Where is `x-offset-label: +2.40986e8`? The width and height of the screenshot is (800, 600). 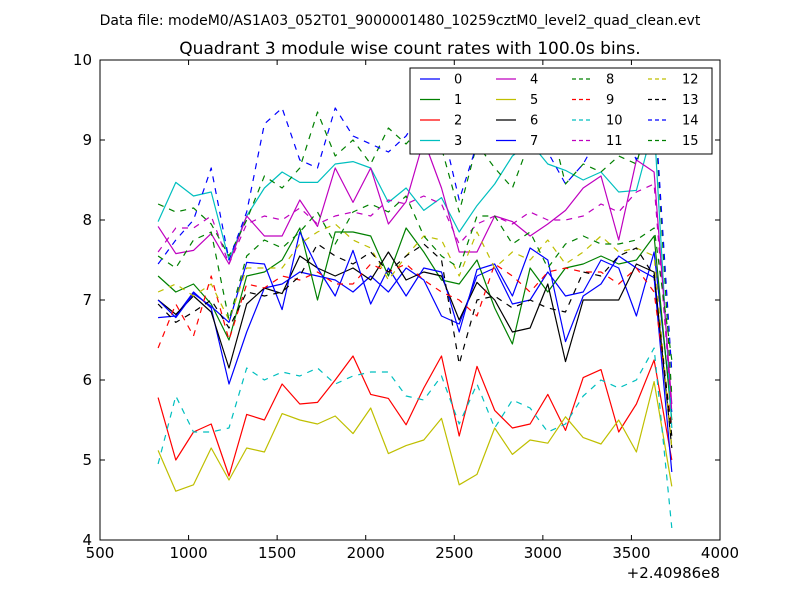
x-offset-label: +2.40986e8 is located at coordinates (673, 573).